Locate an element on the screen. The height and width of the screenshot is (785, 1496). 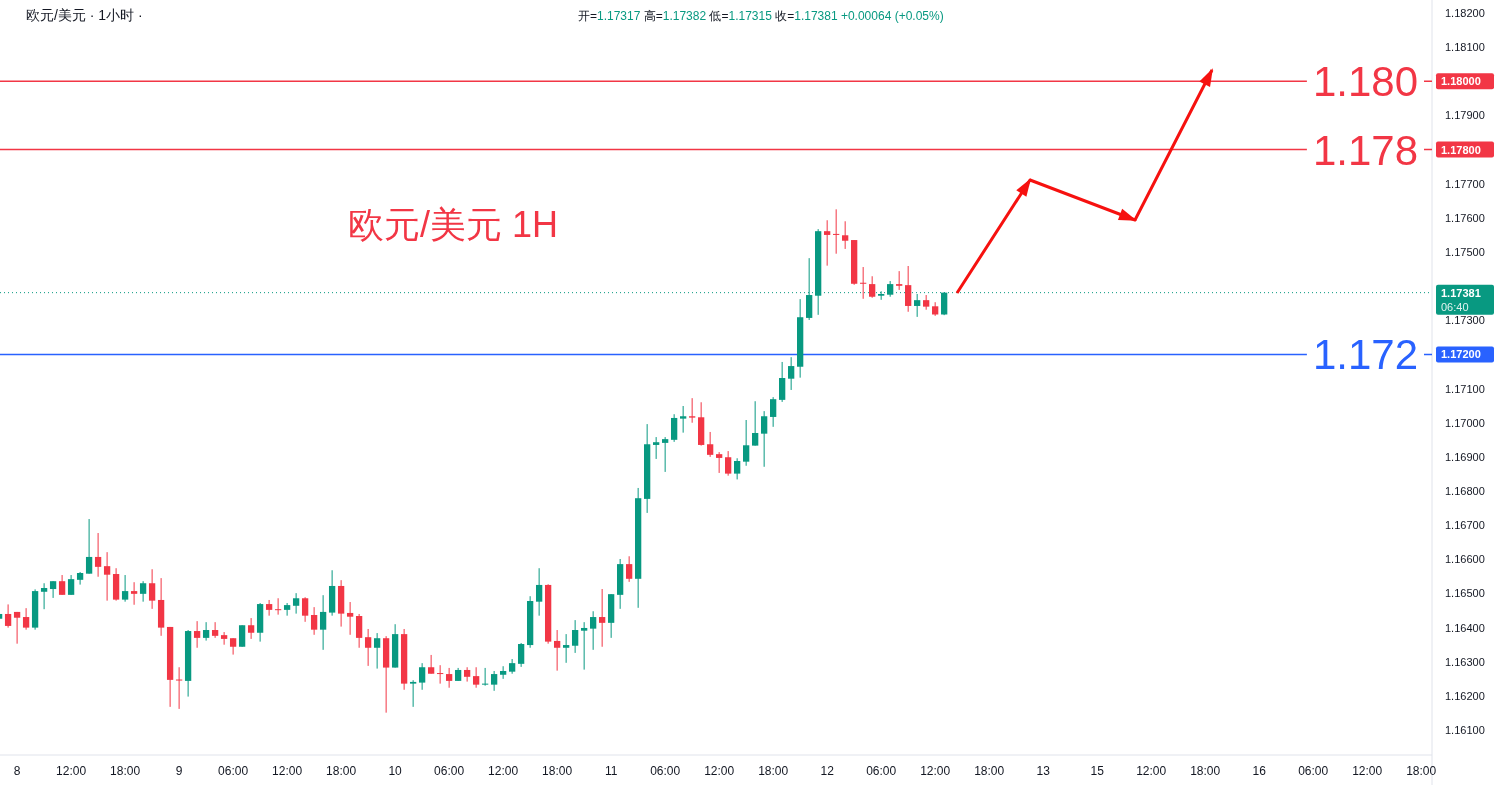
xtick: 16 is located at coordinates (1259, 771).